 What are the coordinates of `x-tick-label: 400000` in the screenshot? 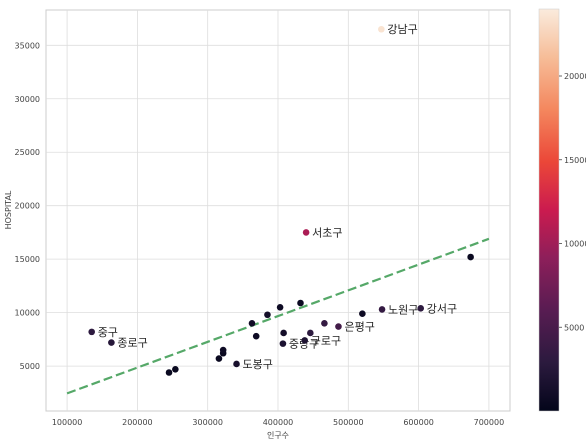 It's located at (278, 422).